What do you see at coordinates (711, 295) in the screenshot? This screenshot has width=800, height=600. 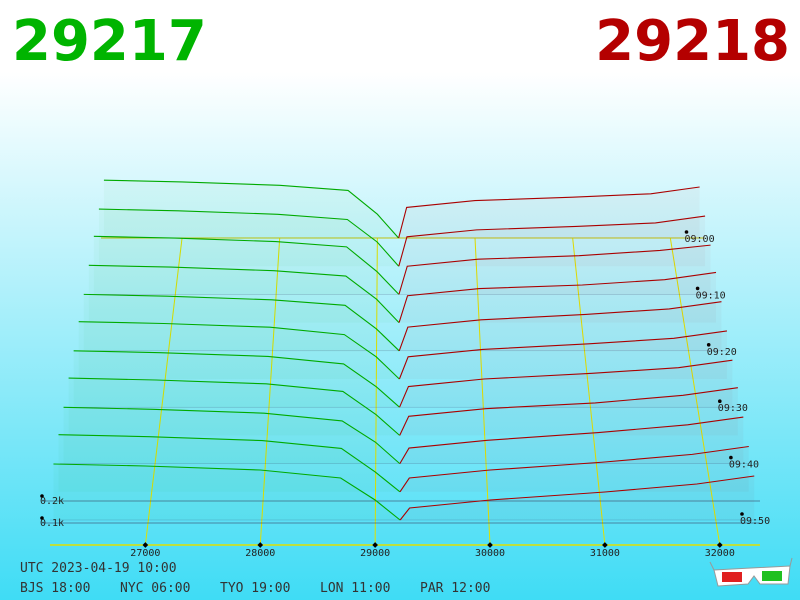 I see `time-tick-label: 09:10` at bounding box center [711, 295].